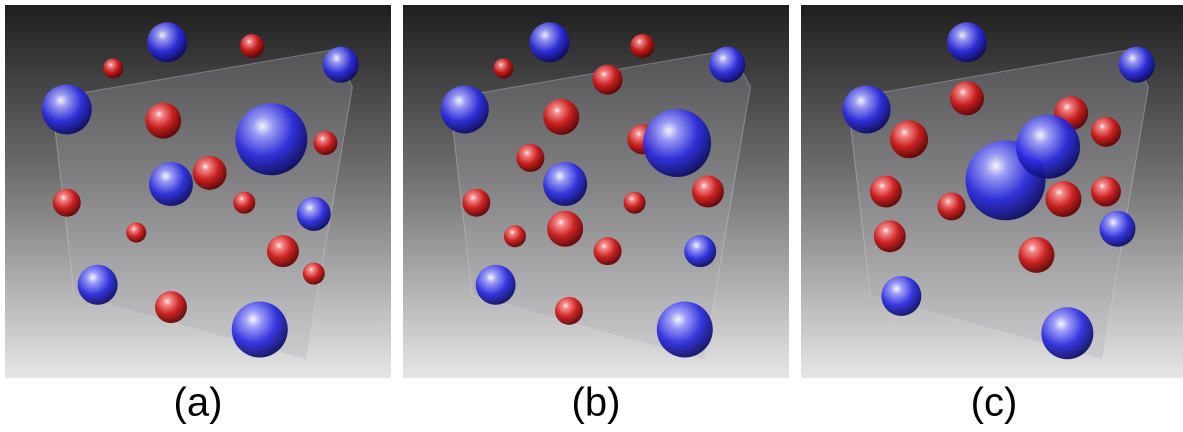 Image resolution: width=1183 pixels, height=432 pixels. What do you see at coordinates (596, 403) in the screenshot?
I see `panel-caption: (b)` at bounding box center [596, 403].